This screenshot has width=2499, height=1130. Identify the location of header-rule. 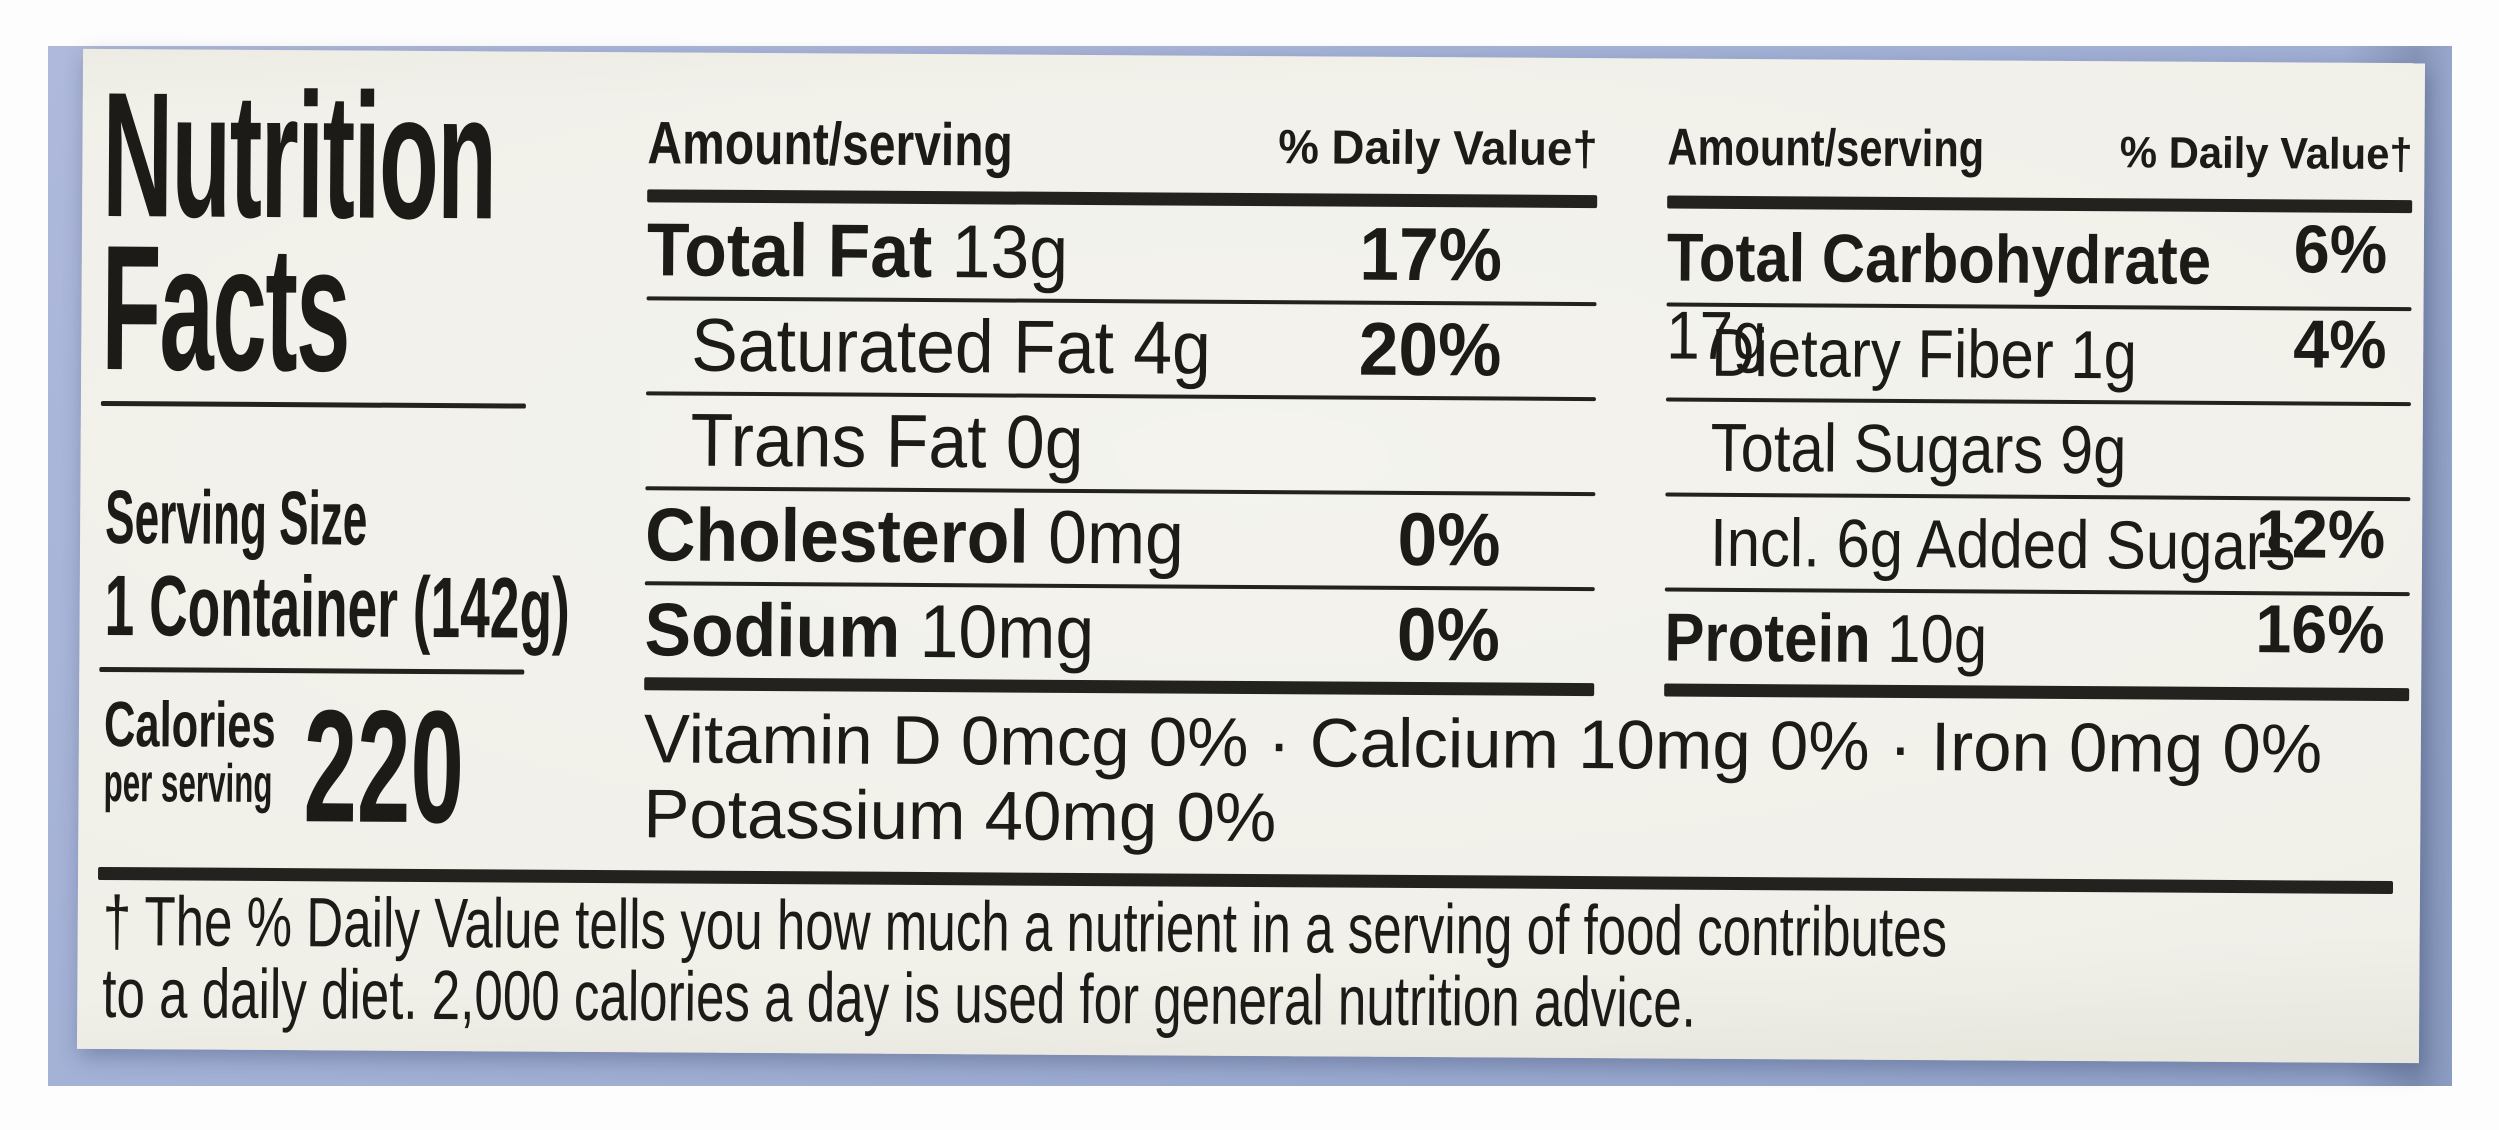
(1122, 199).